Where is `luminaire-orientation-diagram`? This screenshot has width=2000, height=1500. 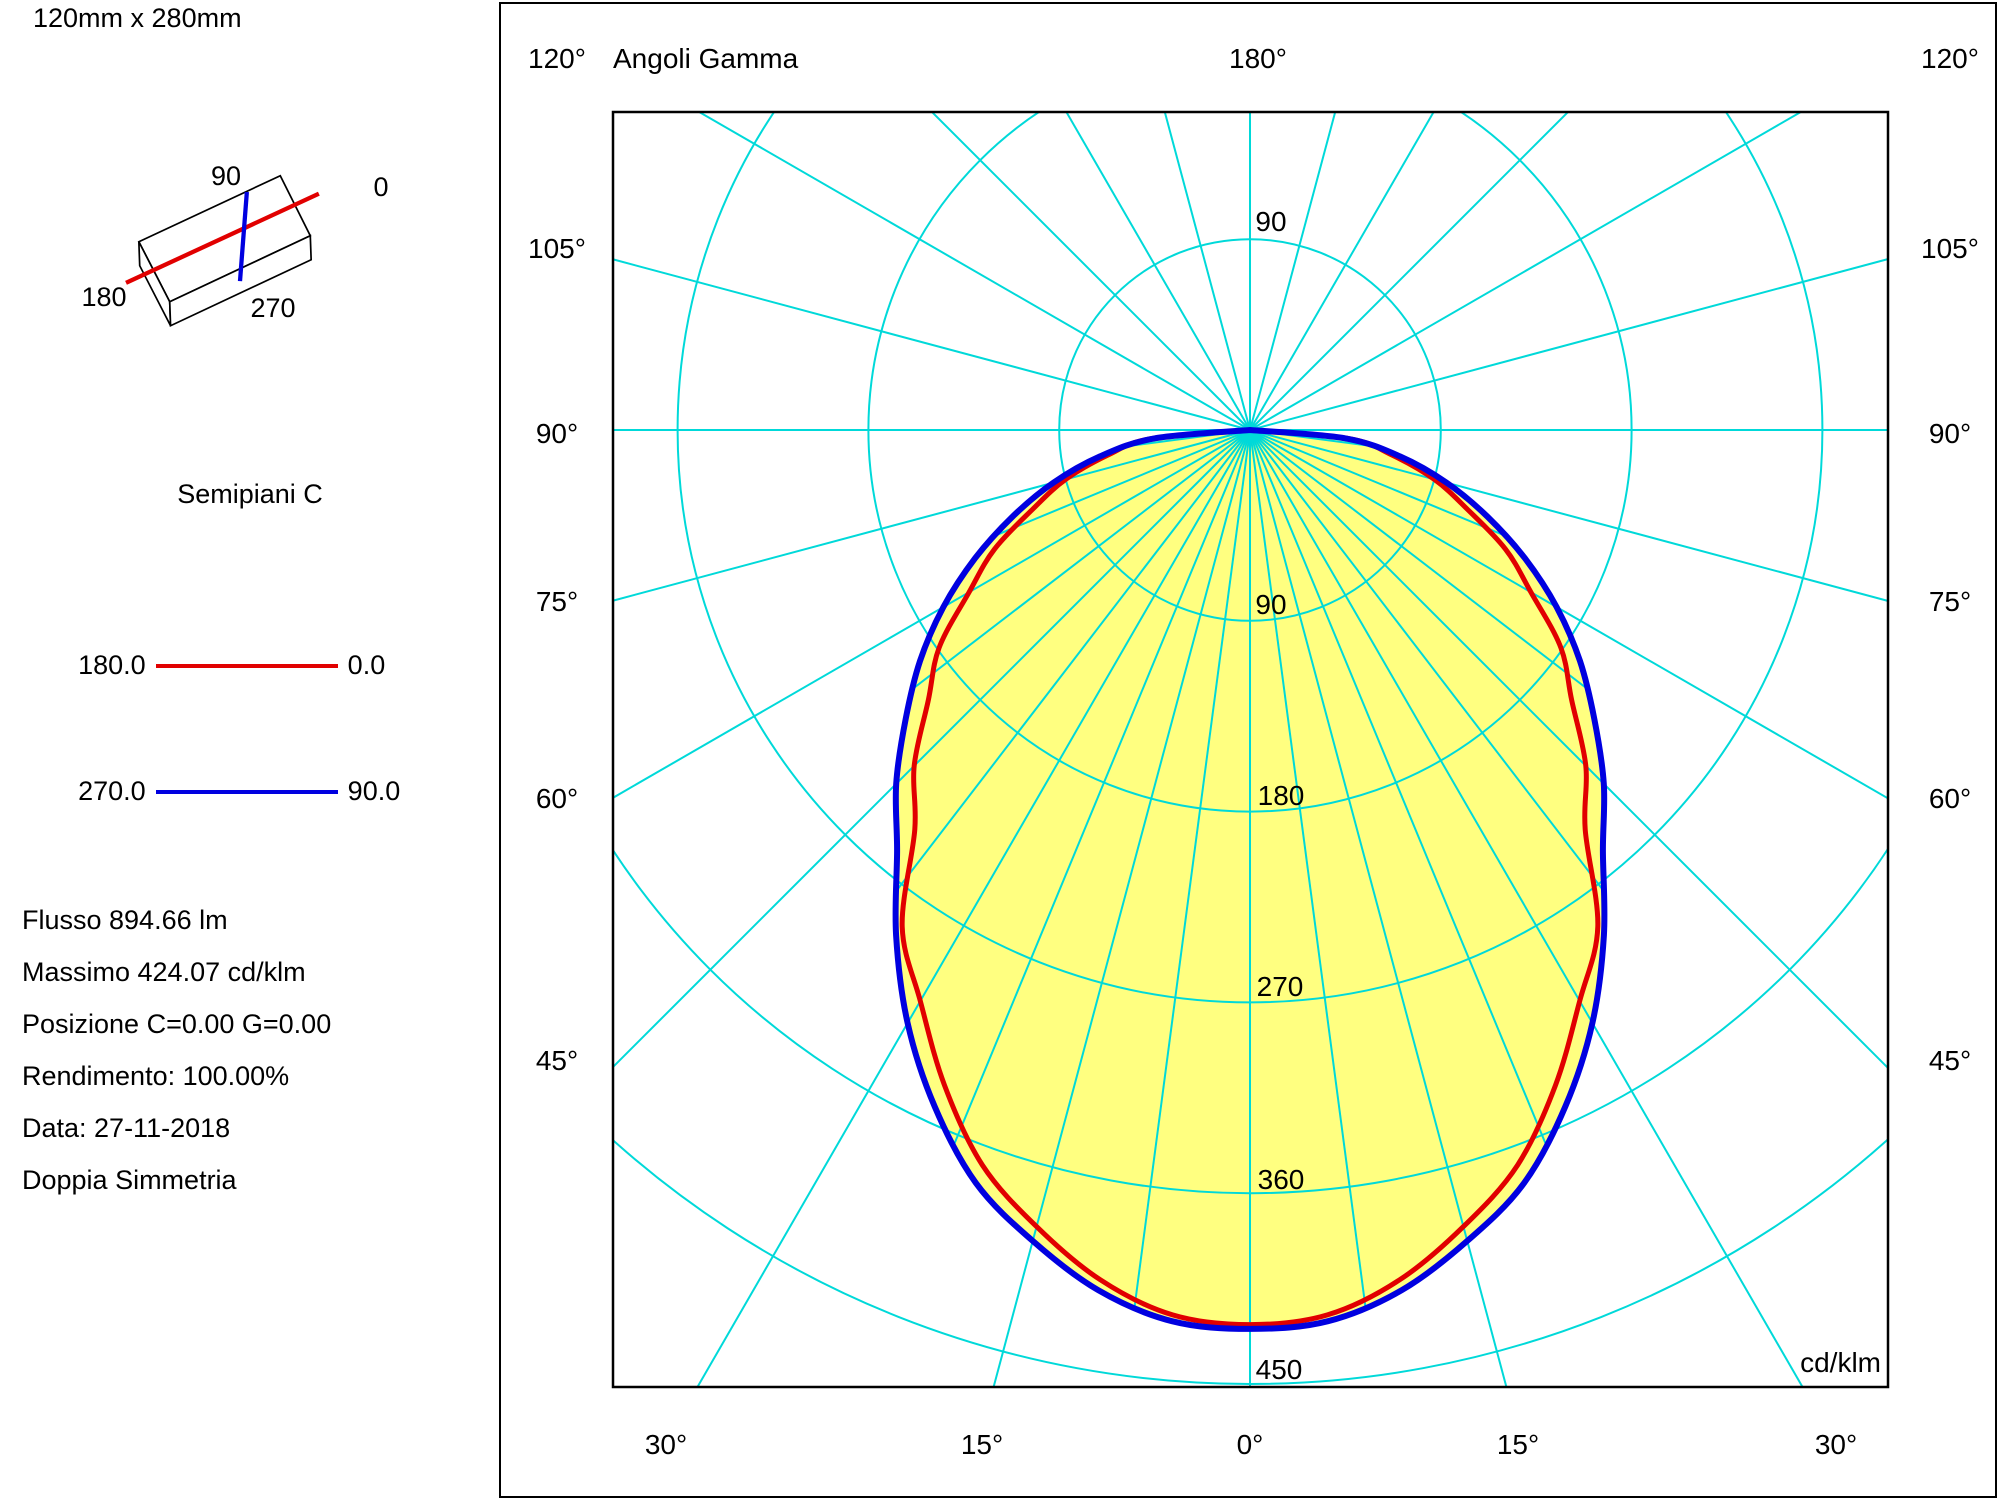 luminaire-orientation-diagram is located at coordinates (222, 251).